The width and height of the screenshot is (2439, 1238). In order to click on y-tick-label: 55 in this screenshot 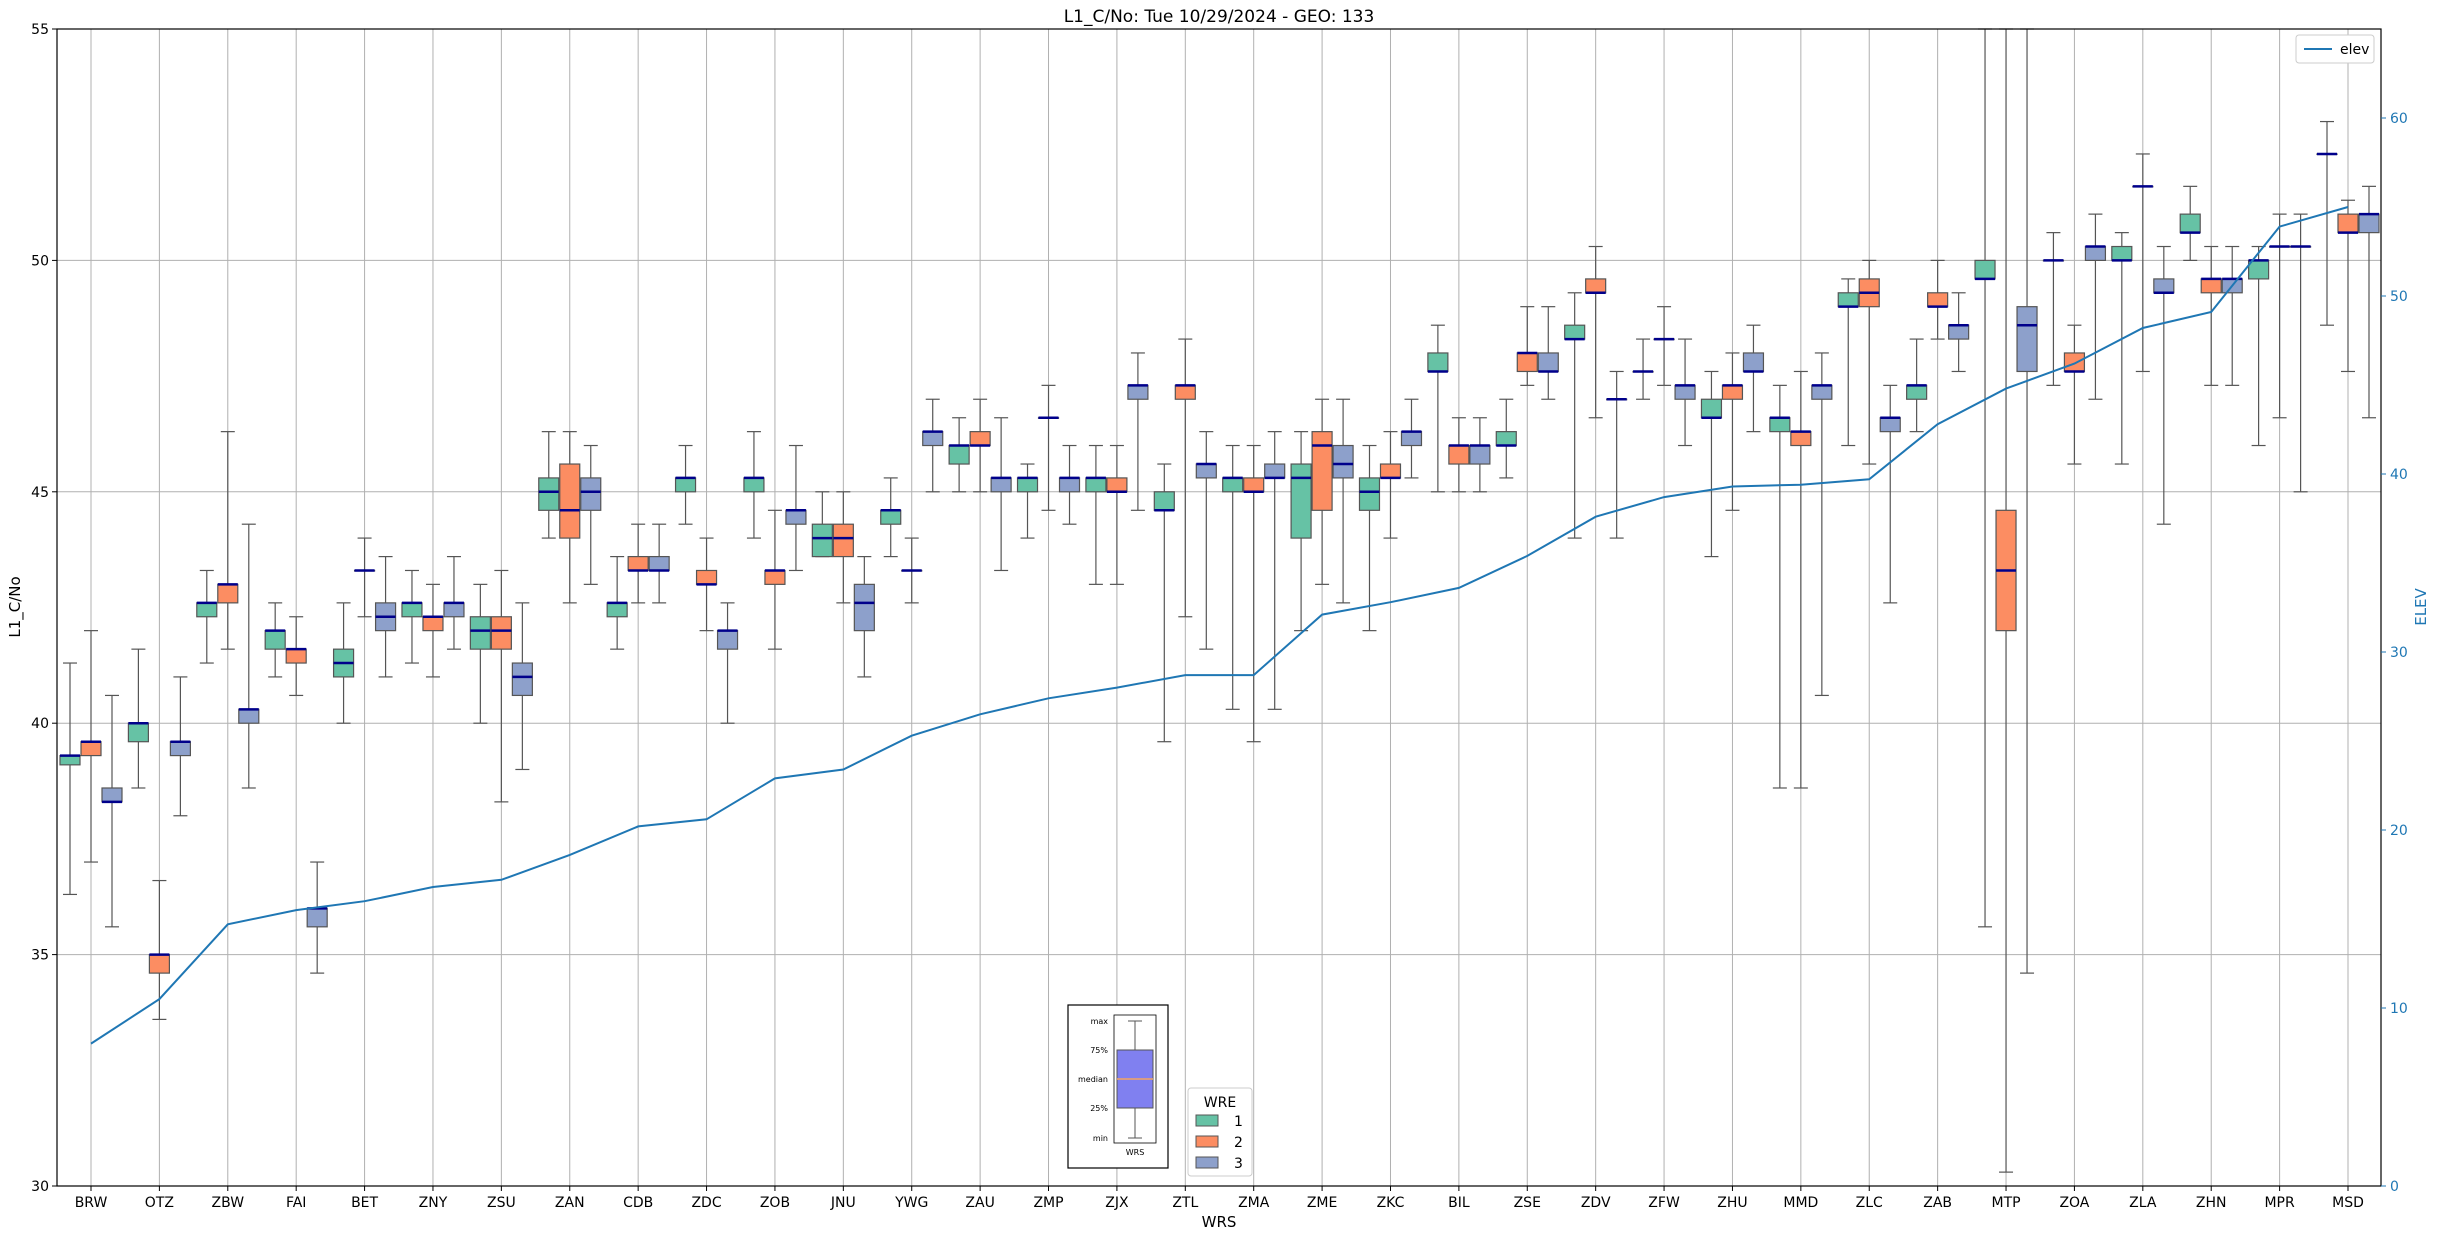, I will do `click(40, 30)`.